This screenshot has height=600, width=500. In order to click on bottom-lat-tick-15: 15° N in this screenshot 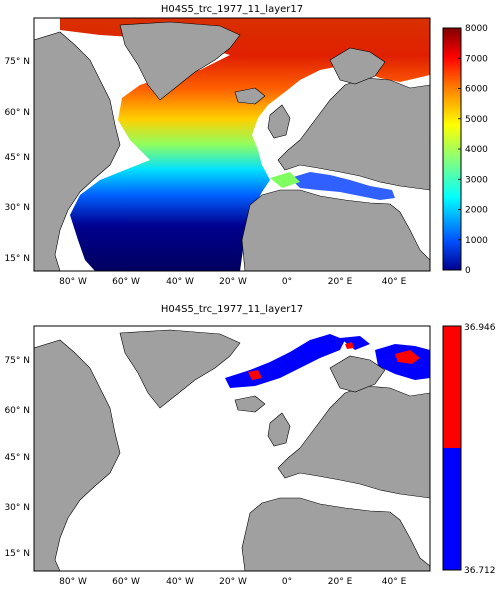, I will do `click(17, 554)`.